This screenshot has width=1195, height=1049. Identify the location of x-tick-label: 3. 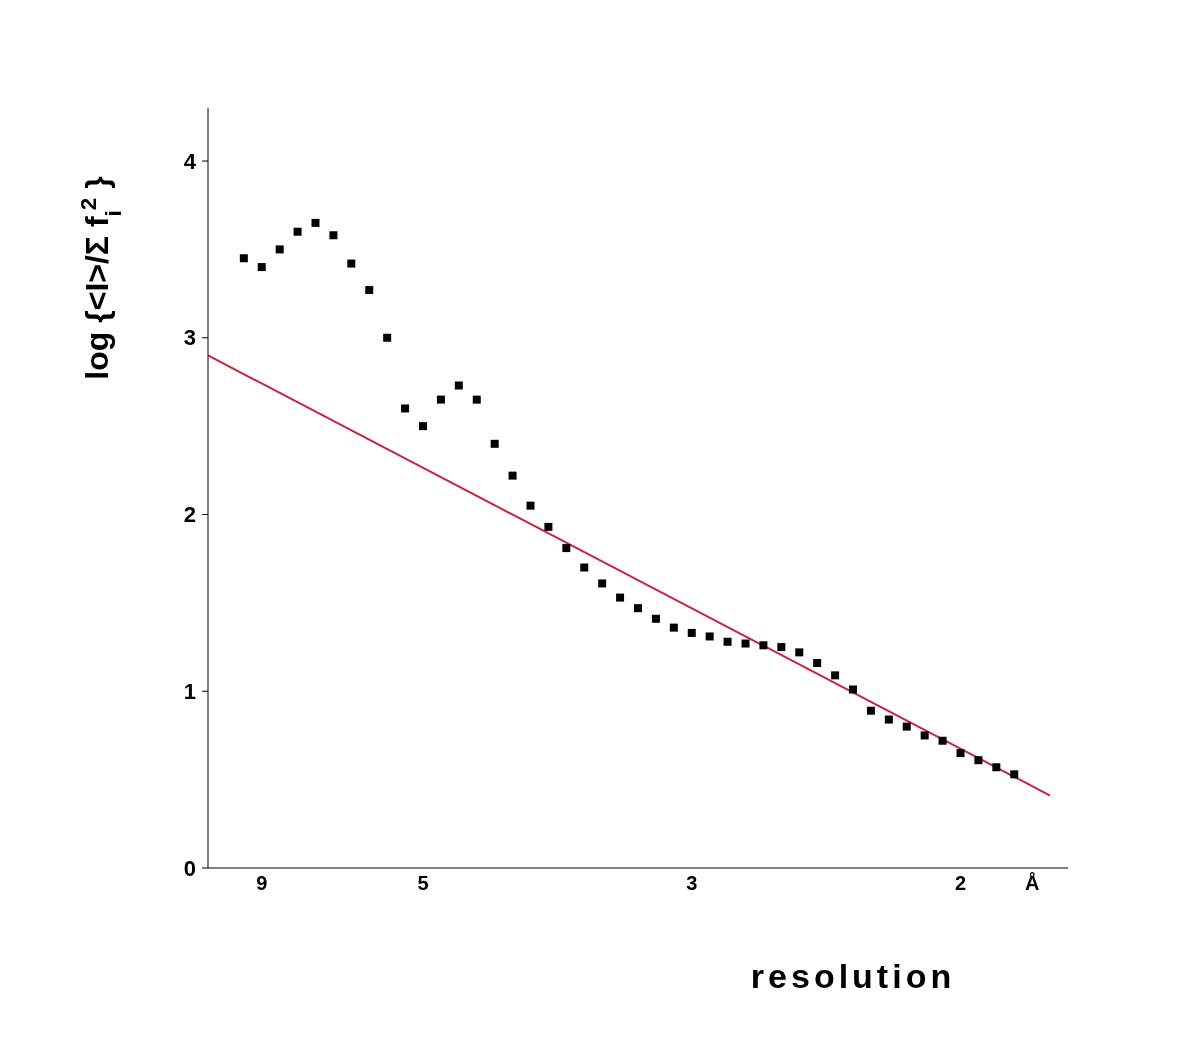
(692, 883).